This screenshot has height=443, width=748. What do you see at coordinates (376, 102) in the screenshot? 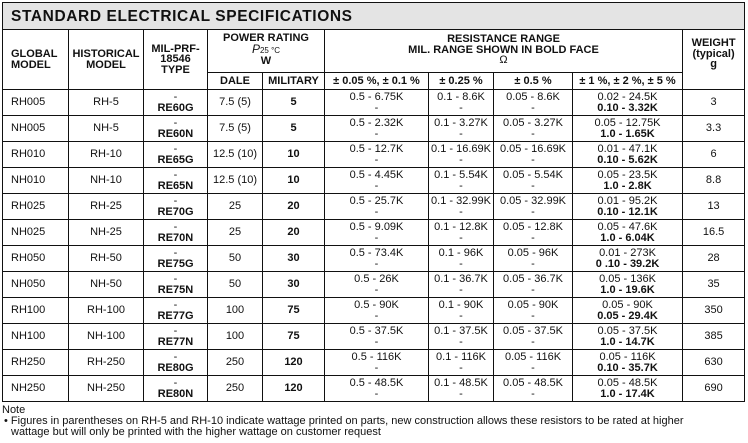
I see `range-005-01-cell: 0.5 - 6.75K -` at bounding box center [376, 102].